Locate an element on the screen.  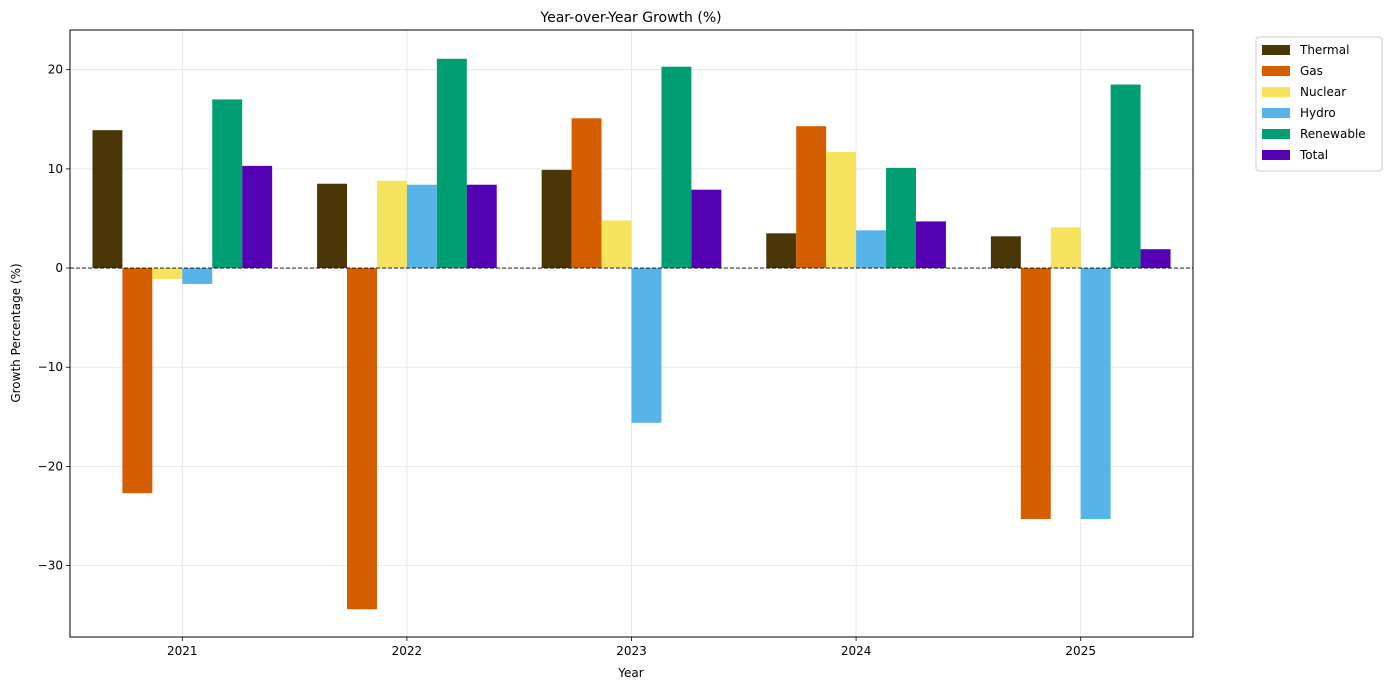
x-axis-ticks: 2021 2022 2023 2024 2025 is located at coordinates (631, 647).